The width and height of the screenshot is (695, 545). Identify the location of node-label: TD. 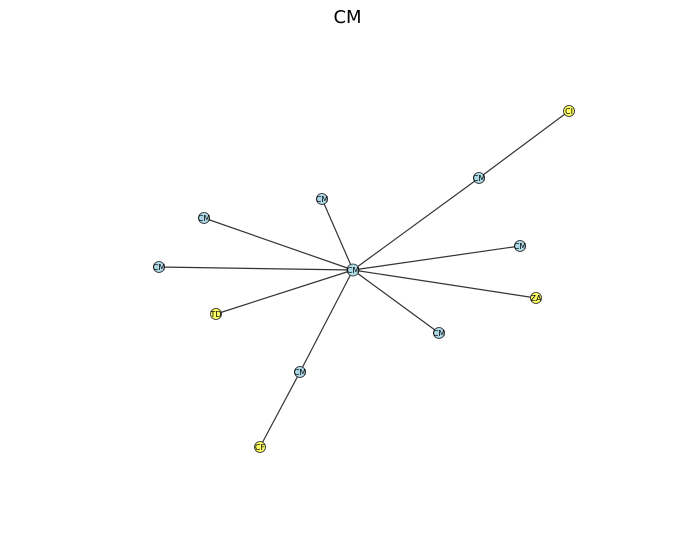
(215, 314).